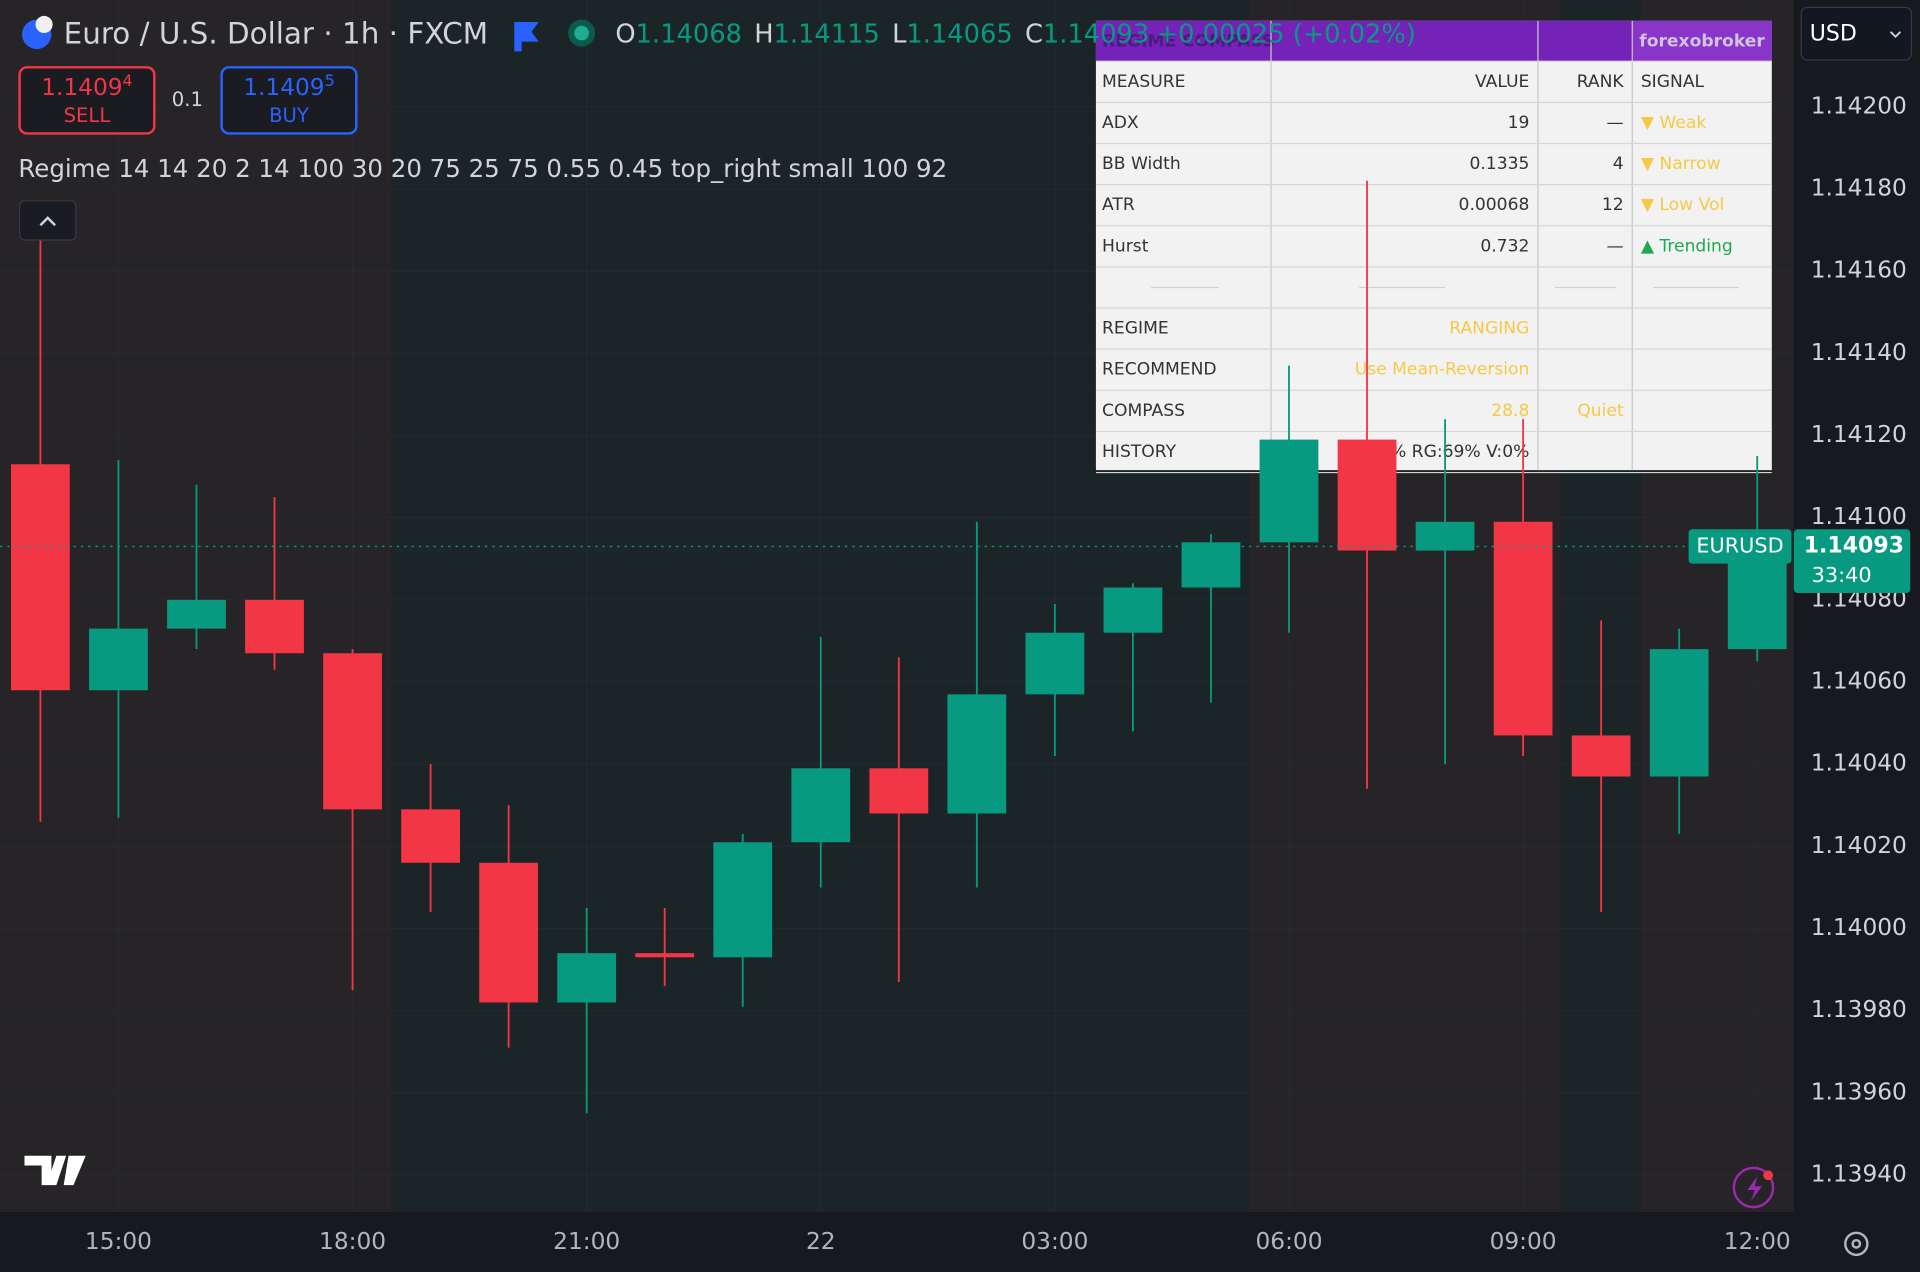 The width and height of the screenshot is (1920, 1272). What do you see at coordinates (1286, 34) in the screenshot?
I see `change: +0.00025 (+0.02%)` at bounding box center [1286, 34].